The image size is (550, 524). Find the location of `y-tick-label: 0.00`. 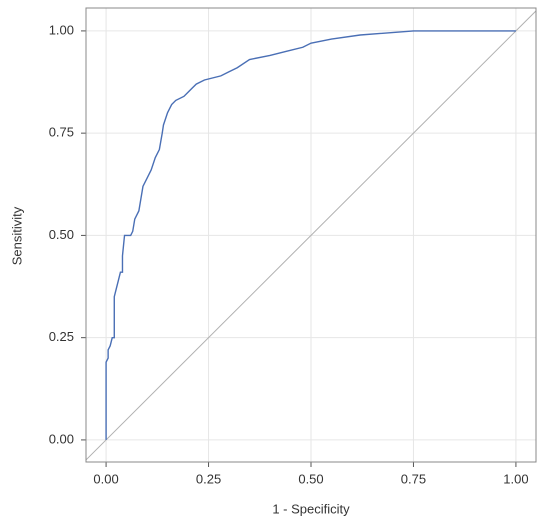

y-tick-label: 0.00 is located at coordinates (61, 438).